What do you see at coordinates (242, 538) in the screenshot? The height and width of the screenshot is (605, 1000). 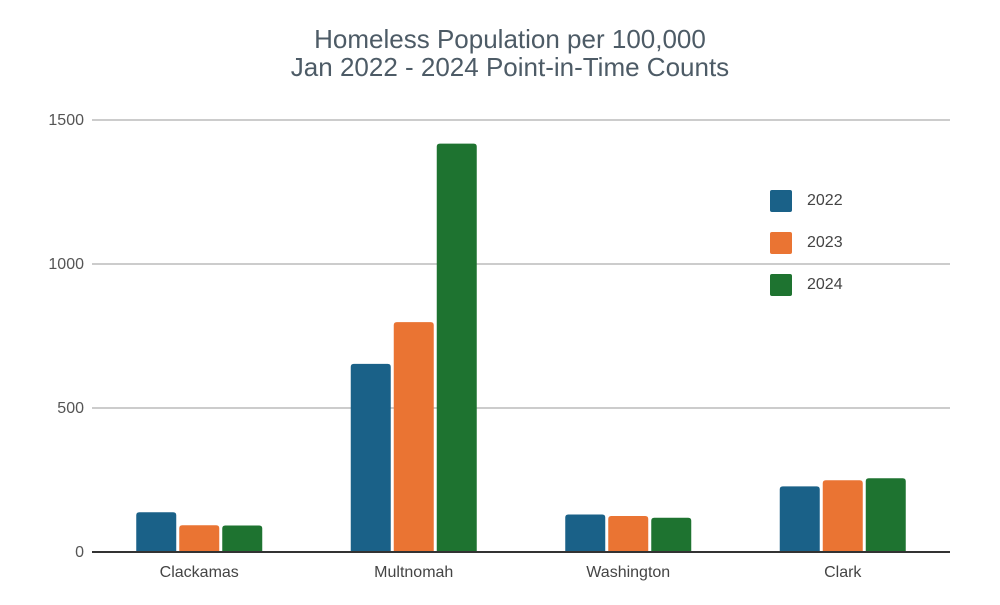 I see `bar-clackamas-2024` at bounding box center [242, 538].